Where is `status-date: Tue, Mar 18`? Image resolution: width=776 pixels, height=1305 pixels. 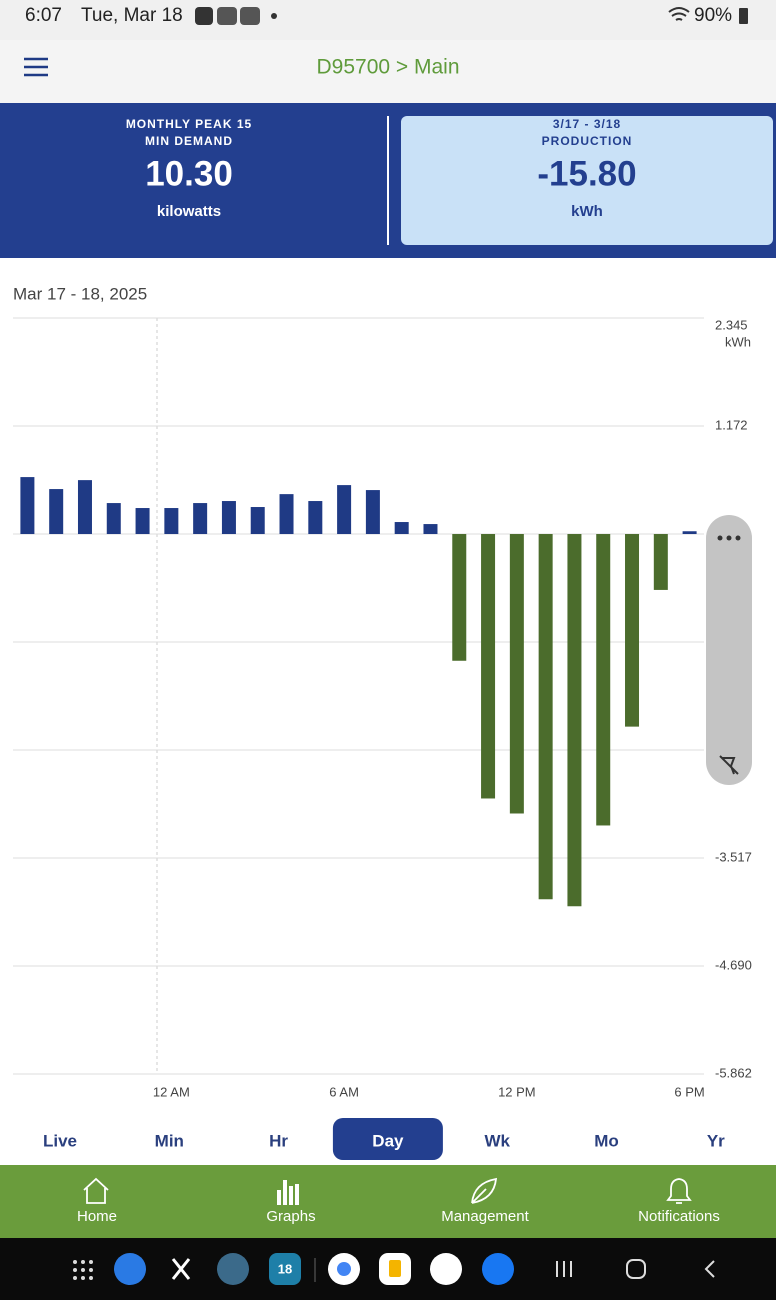 status-date: Tue, Mar 18 is located at coordinates (132, 15).